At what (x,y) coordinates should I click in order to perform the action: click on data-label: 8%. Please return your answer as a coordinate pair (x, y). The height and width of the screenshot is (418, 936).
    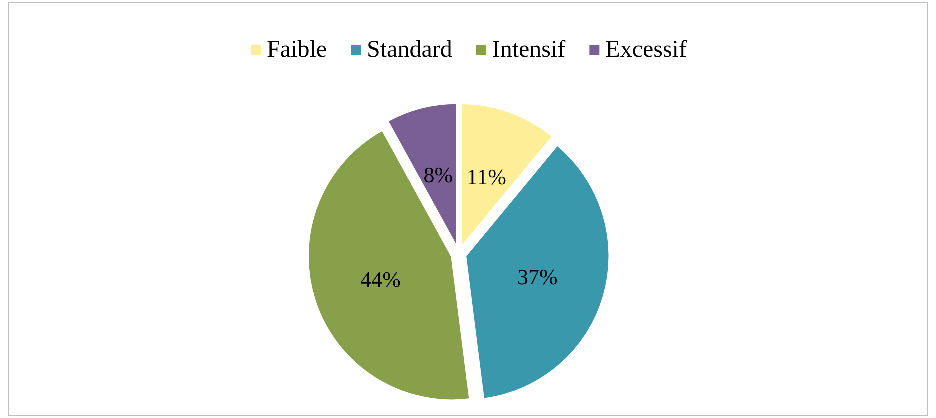
    Looking at the image, I should click on (439, 175).